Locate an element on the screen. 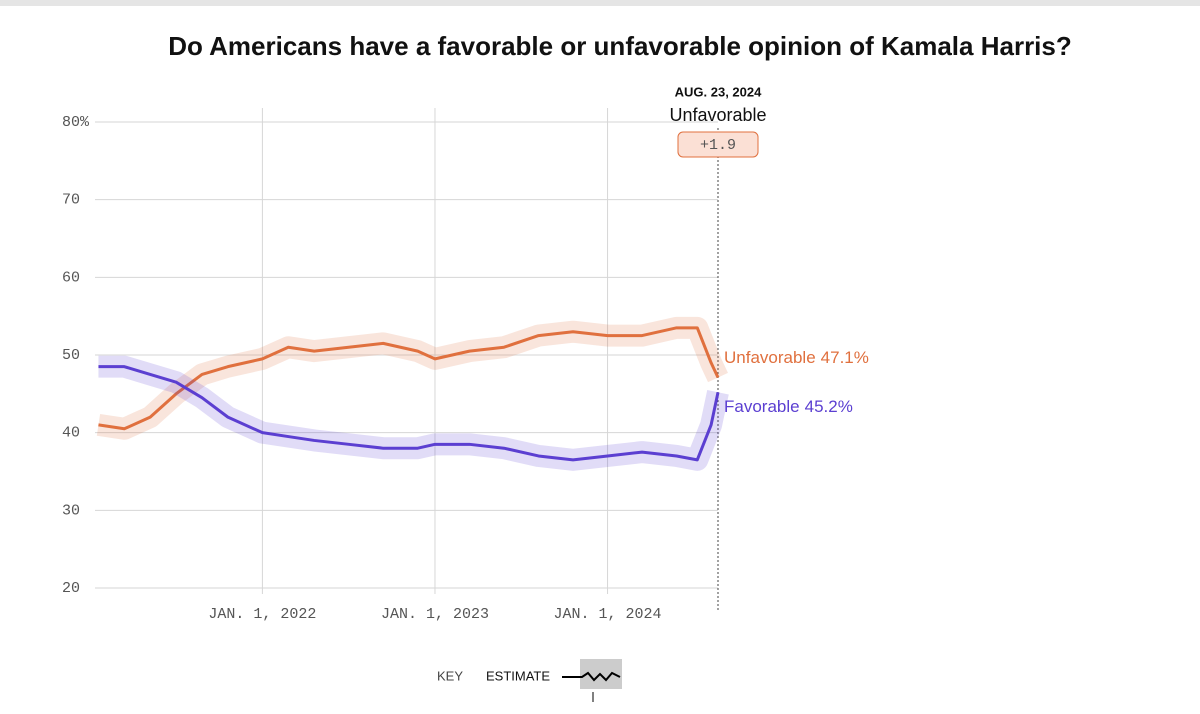 This screenshot has width=1200, height=714. y-tick-label: 30 is located at coordinates (71, 510).